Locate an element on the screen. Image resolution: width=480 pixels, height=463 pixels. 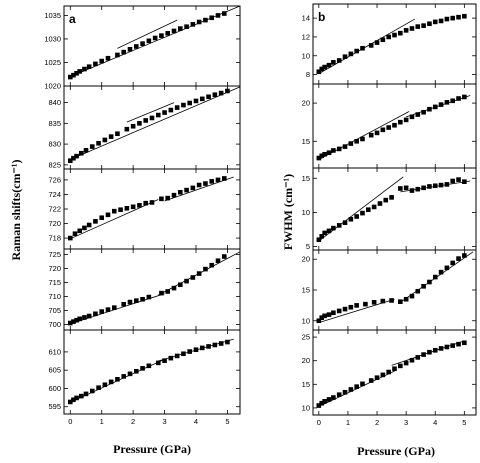
y-tick-label: 825 is located at coordinates (54, 164).